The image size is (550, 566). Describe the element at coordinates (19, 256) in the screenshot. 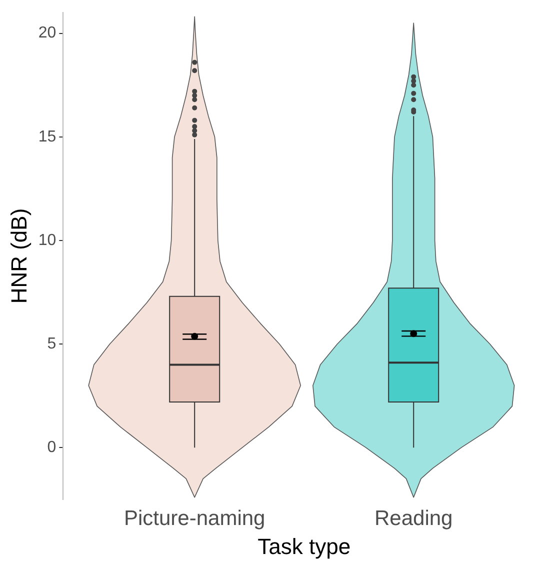

I see `y-axis-title: HNR (dB)` at that location.